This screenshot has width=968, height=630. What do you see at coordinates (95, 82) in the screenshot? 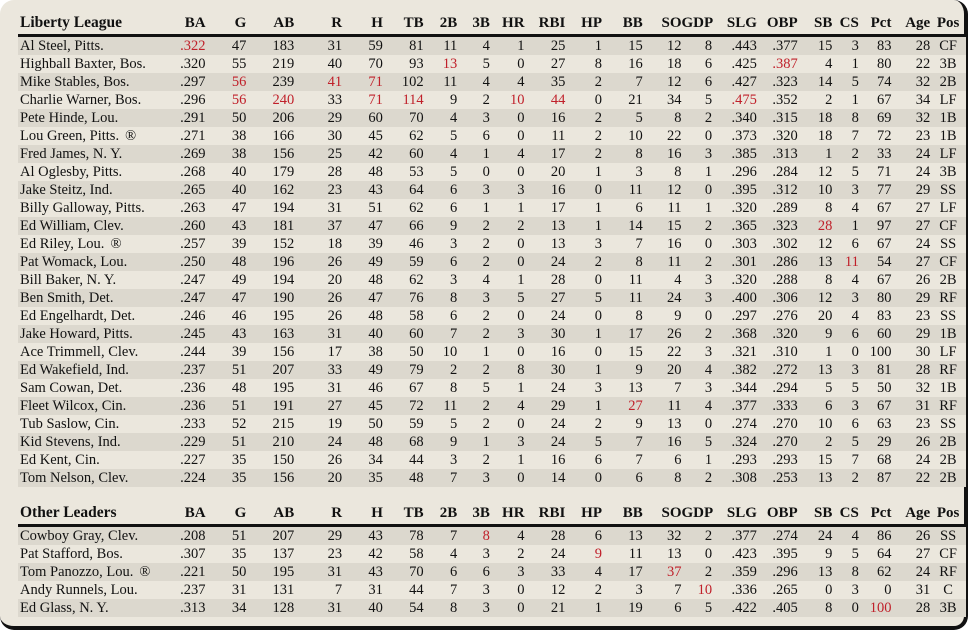
I see `player-name: Mike Stables, Bos.` at bounding box center [95, 82].